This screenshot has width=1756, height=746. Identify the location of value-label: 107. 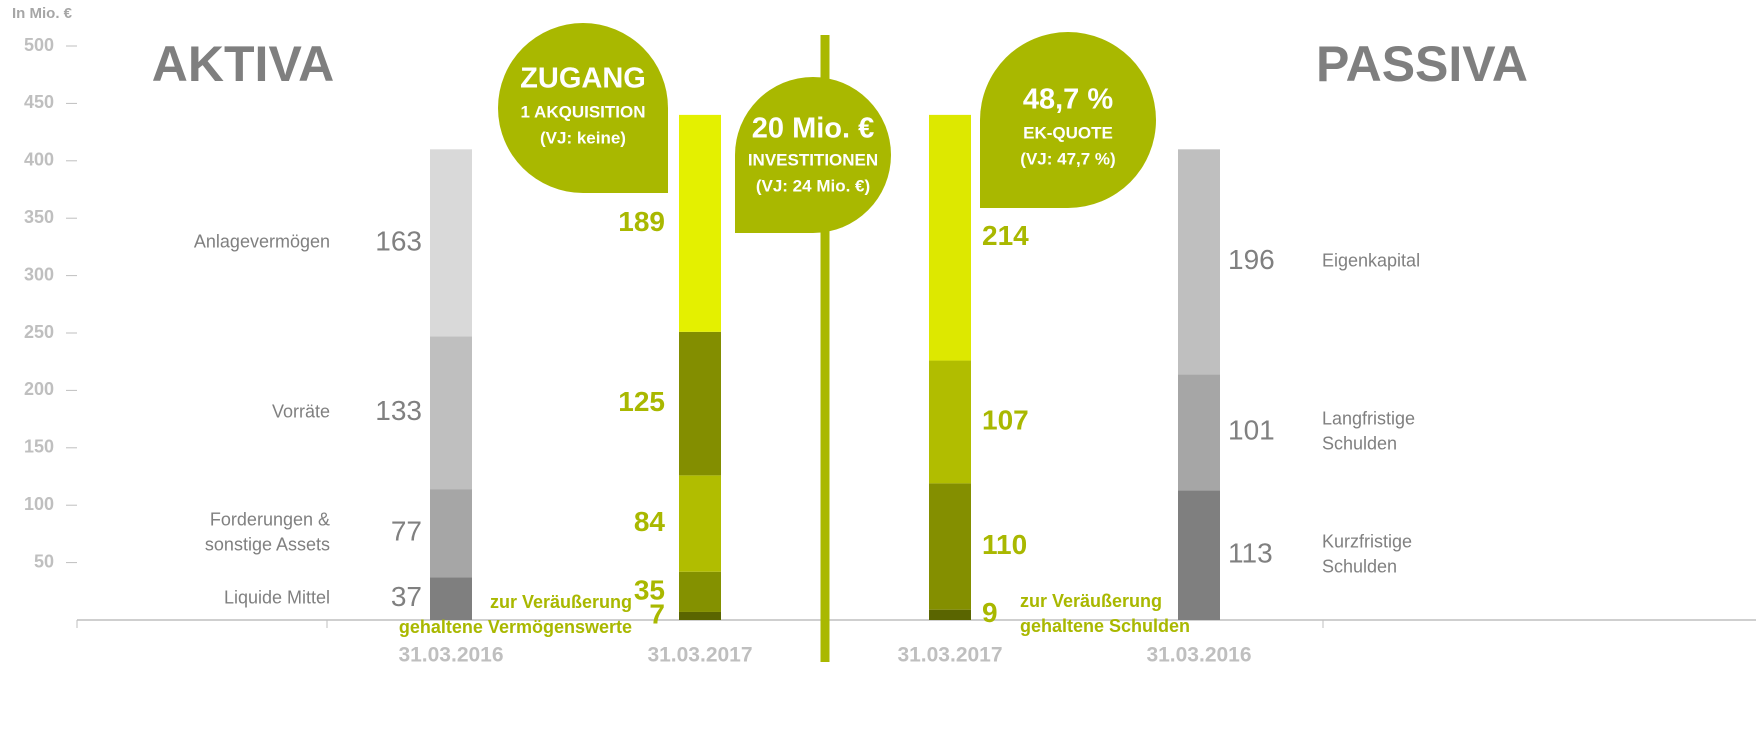
(1005, 419).